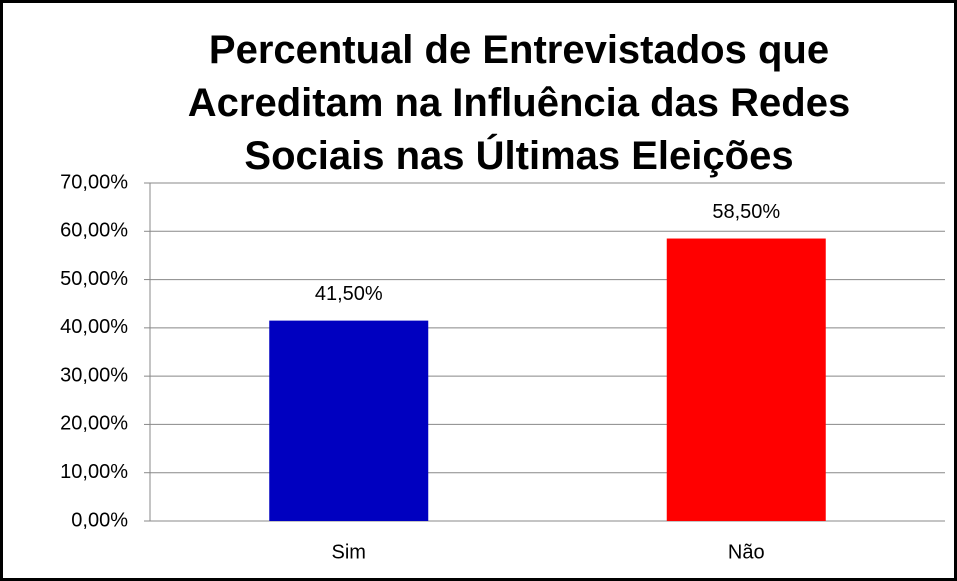 This screenshot has width=957, height=581. What do you see at coordinates (94, 231) in the screenshot?
I see `y-tick-label: 60,00%` at bounding box center [94, 231].